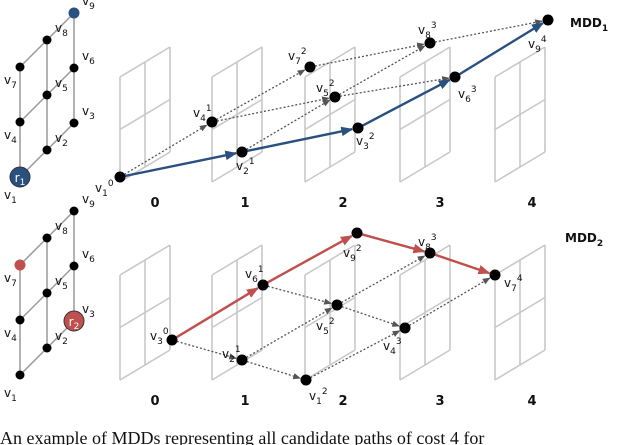  I want to click on node-label: v92, so click(352, 254).